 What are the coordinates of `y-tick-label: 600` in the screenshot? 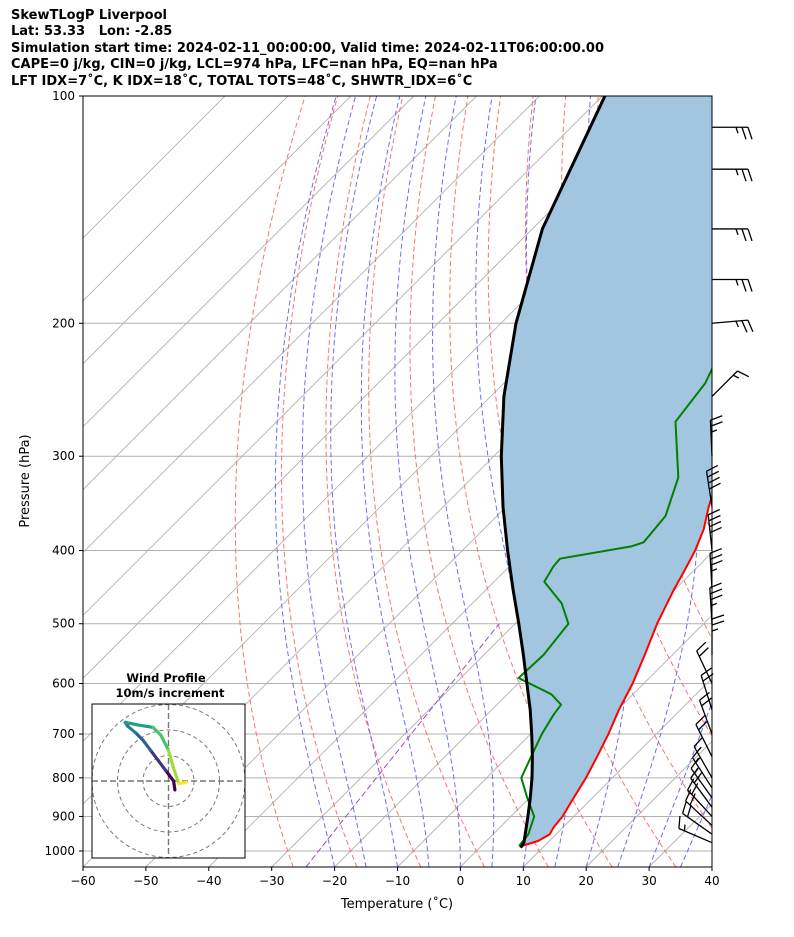 It's located at (63, 684).